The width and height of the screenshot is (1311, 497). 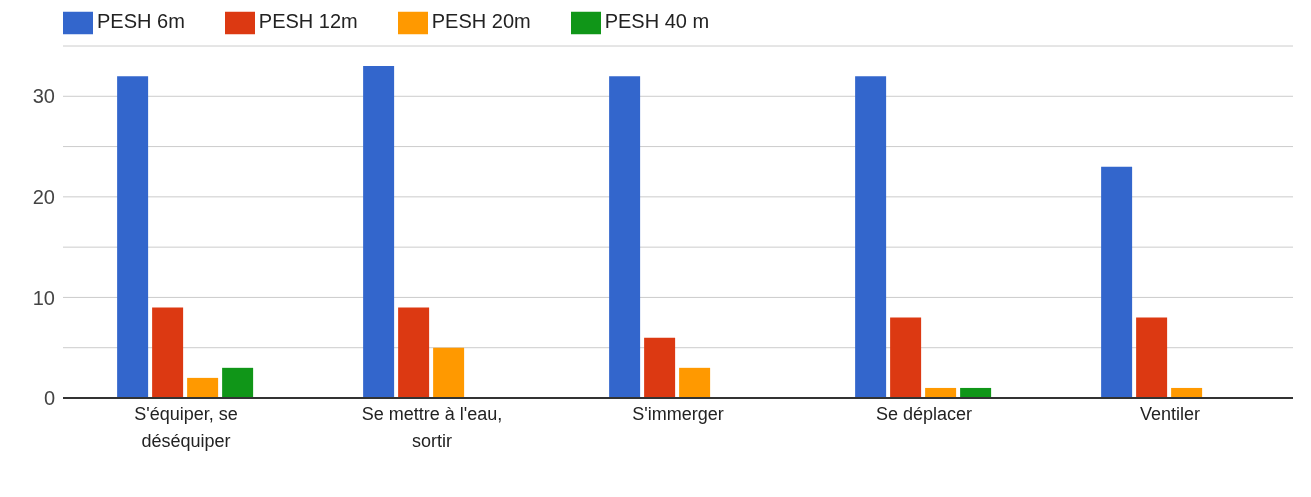 What do you see at coordinates (1170, 414) in the screenshot?
I see `x-tick-label: Ventiler` at bounding box center [1170, 414].